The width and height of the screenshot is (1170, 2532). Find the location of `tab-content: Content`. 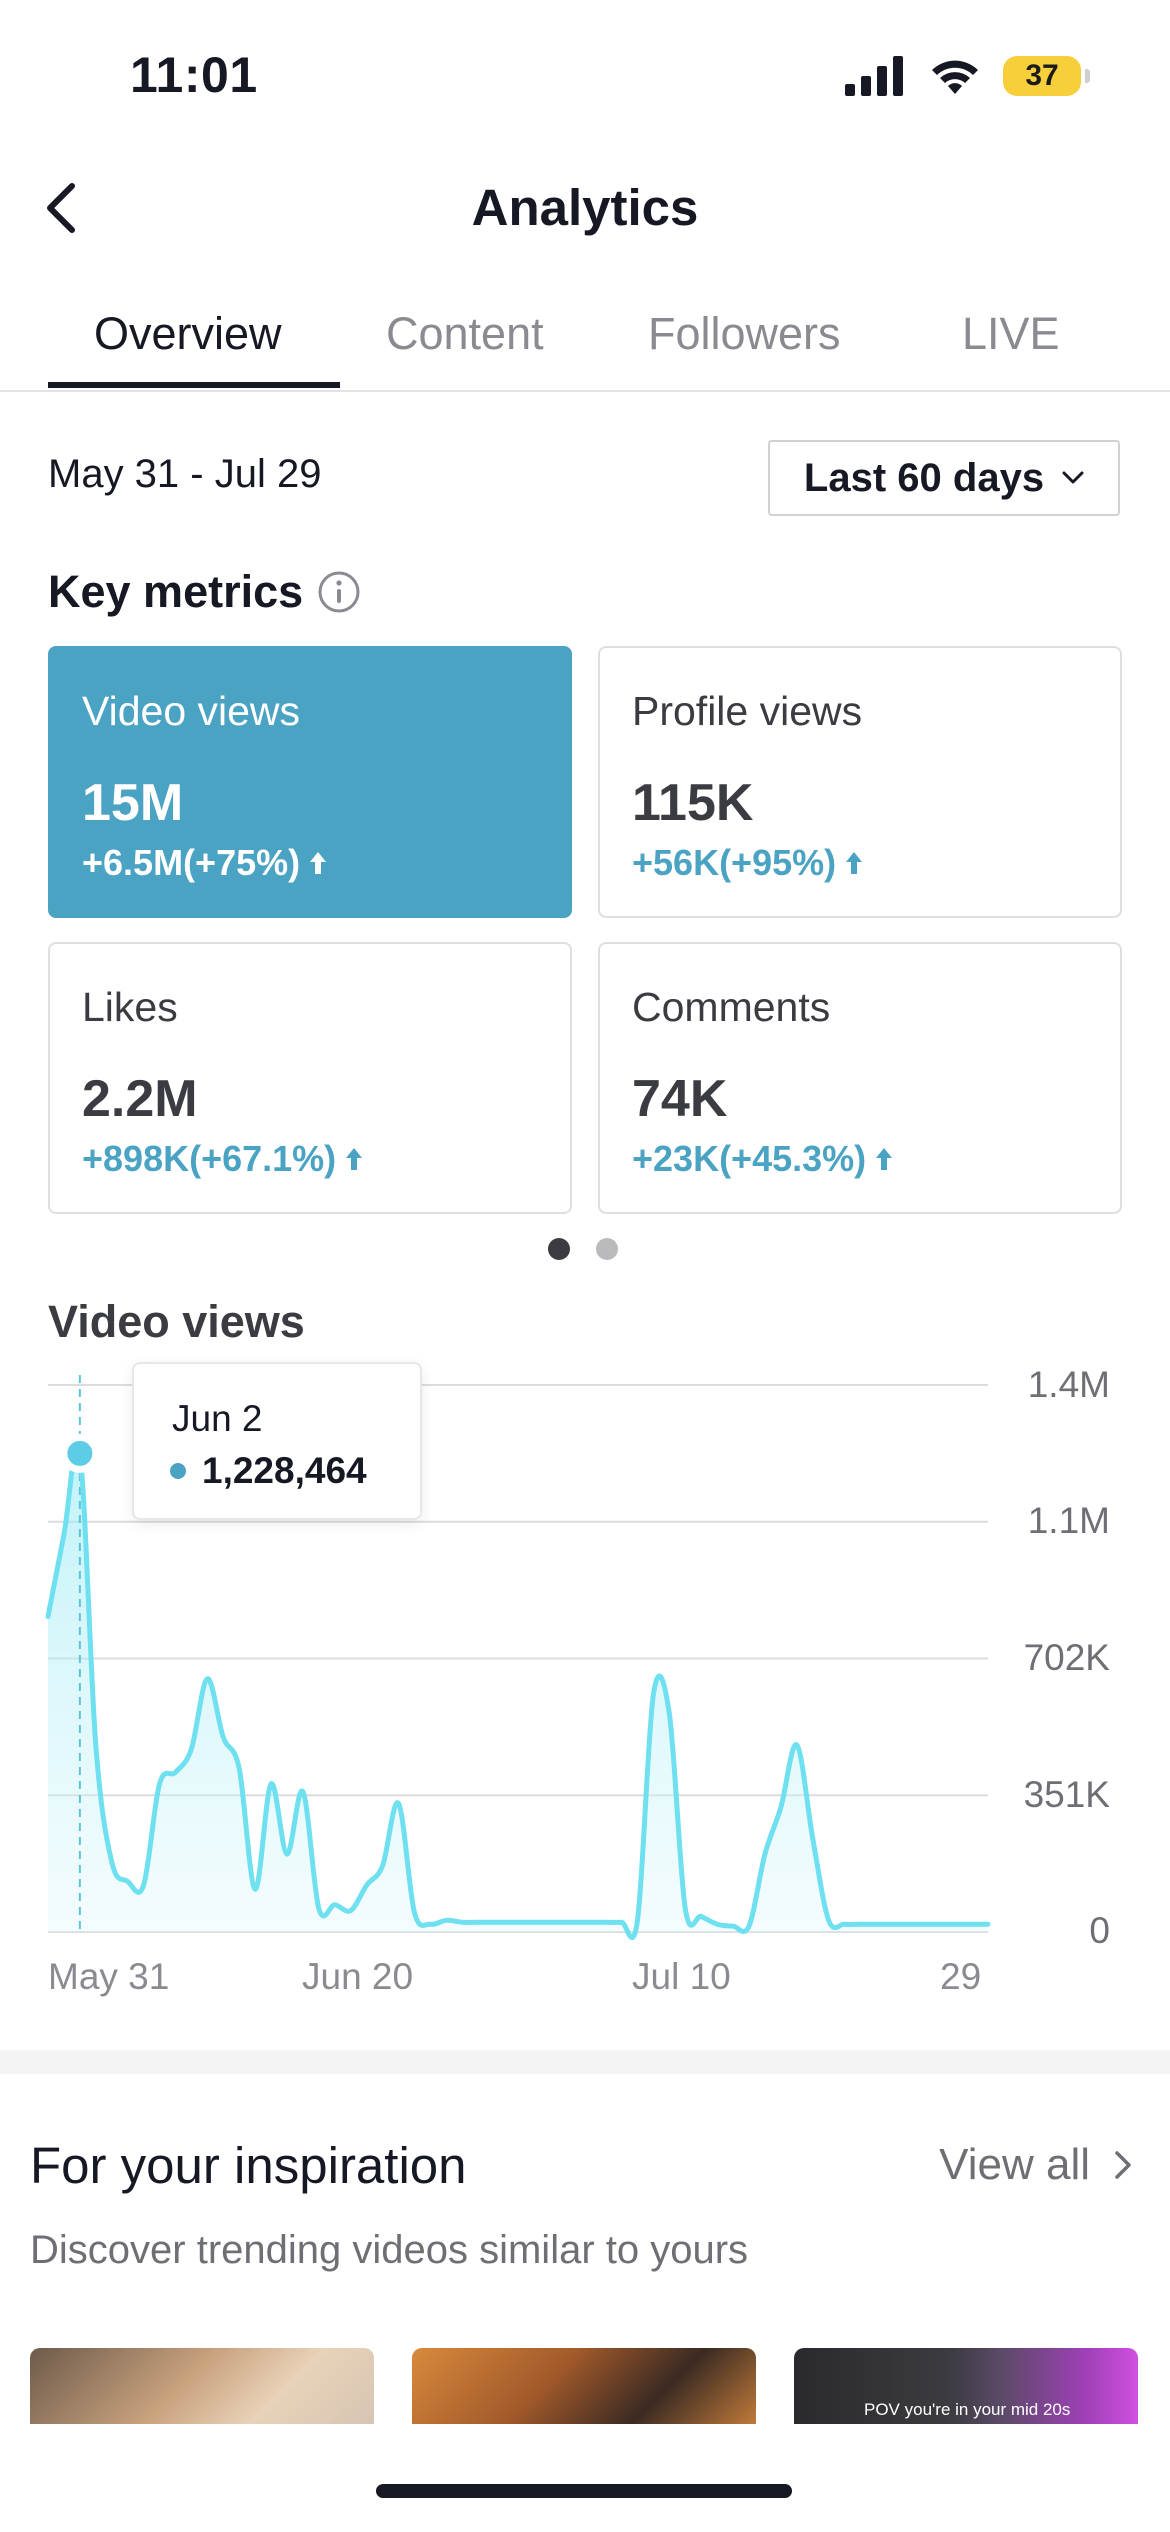

tab-content: Content is located at coordinates (465, 333).